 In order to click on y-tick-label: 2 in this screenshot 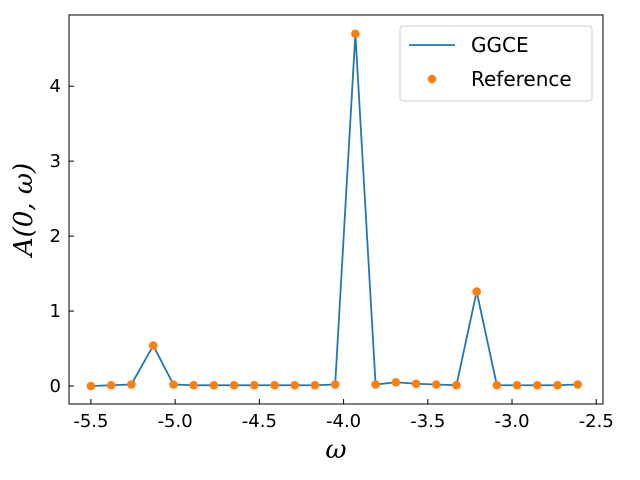, I will do `click(55, 236)`.